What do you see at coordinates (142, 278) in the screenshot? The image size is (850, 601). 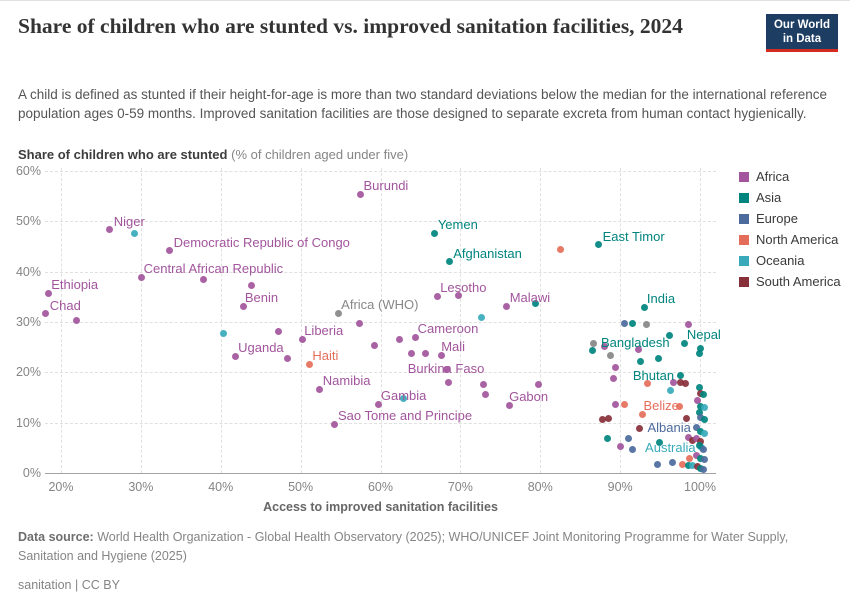 I see `data-point-central-african-republic` at bounding box center [142, 278].